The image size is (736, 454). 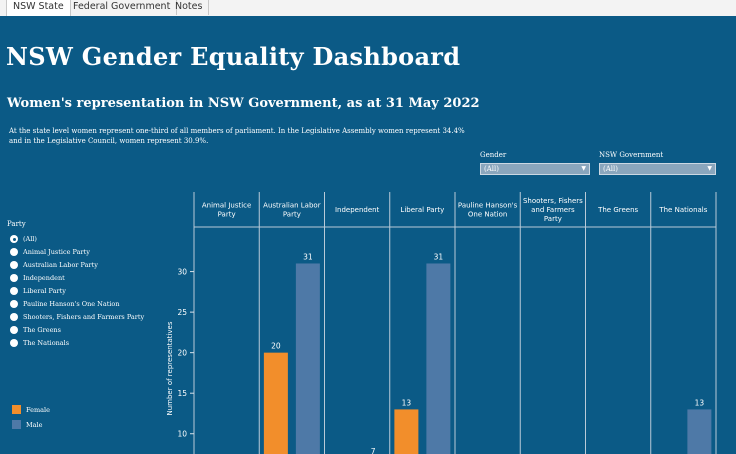 I want to click on nsw-government-filter-label: NSW Government, so click(x=631, y=155).